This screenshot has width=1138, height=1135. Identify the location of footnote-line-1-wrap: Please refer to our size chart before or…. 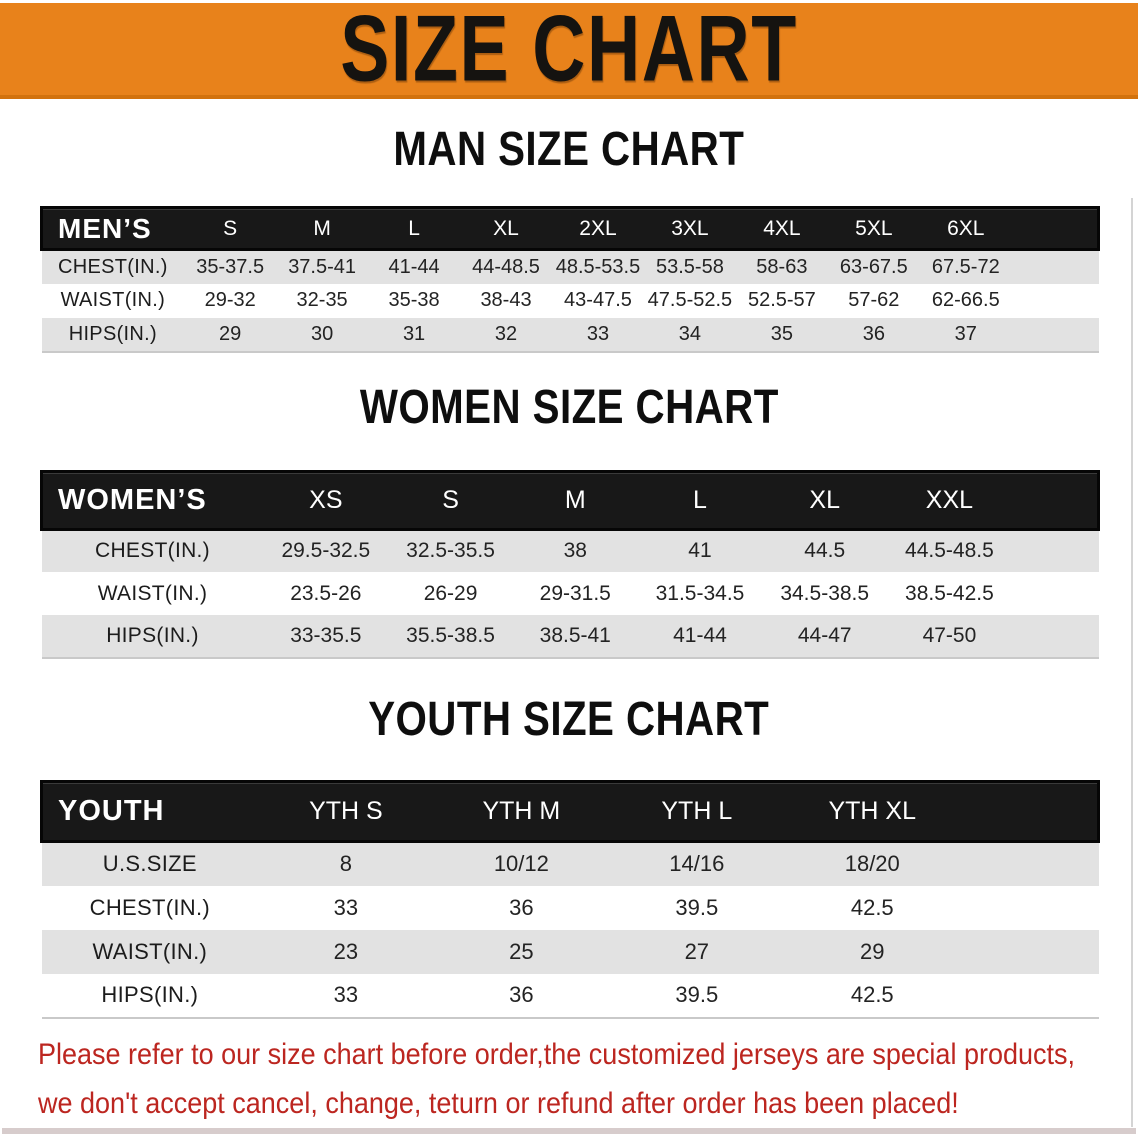
(574, 1057).